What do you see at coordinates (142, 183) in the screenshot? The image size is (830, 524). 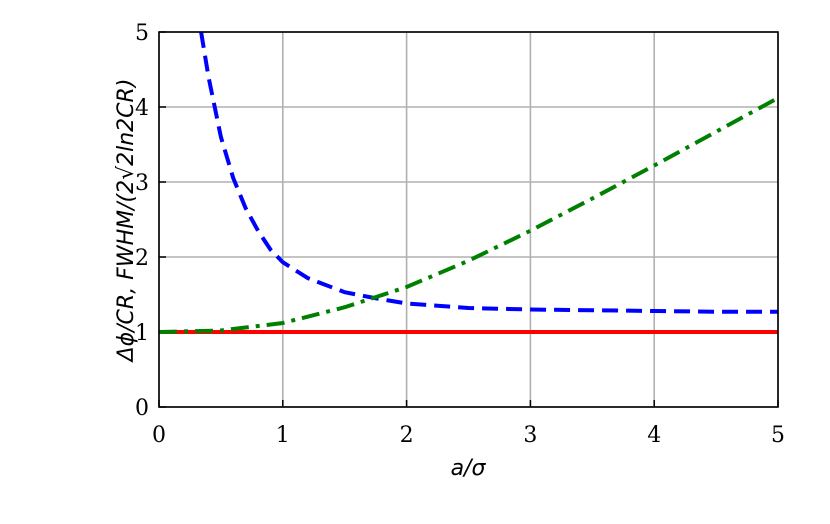 I see `y-tick-label: 3` at bounding box center [142, 183].